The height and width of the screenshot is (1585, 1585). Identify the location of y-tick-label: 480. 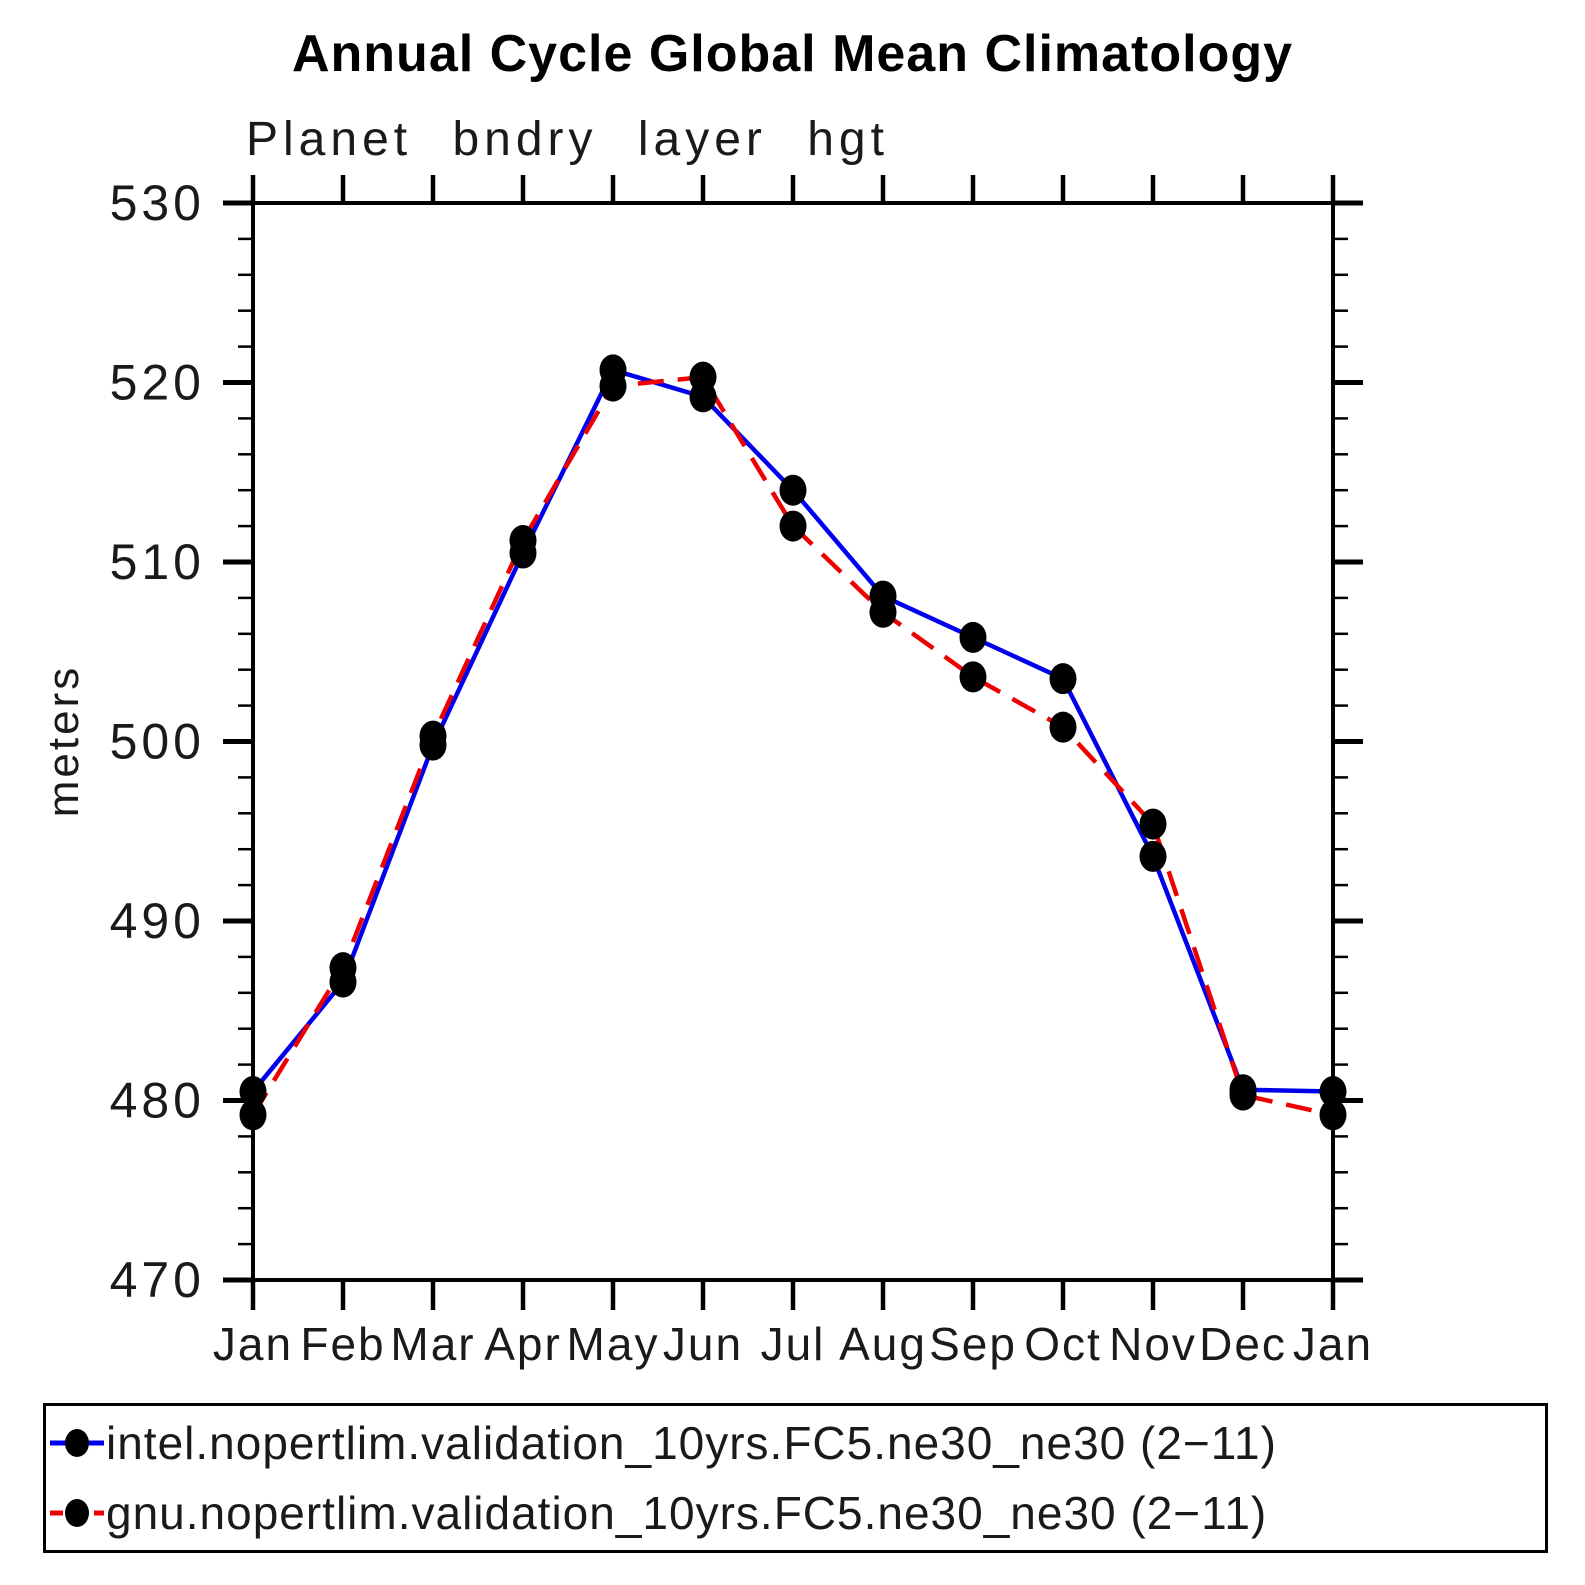
(157, 1101).